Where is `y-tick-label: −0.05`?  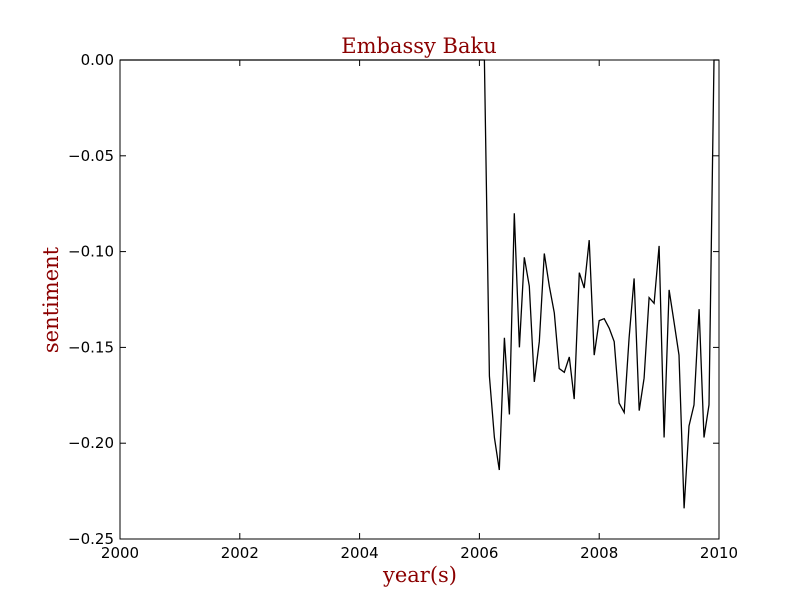 y-tick-label: −0.05 is located at coordinates (91, 156).